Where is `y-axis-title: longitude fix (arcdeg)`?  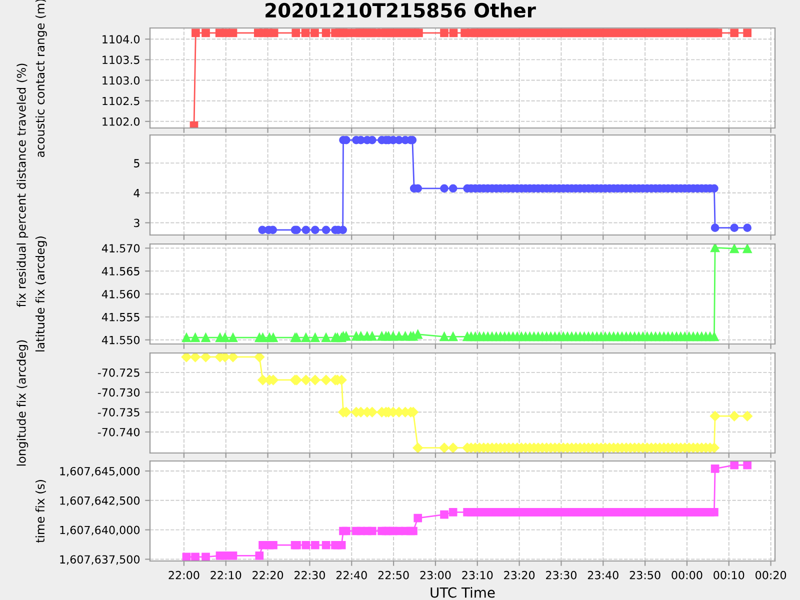 y-axis-title: longitude fix (arcdeg) is located at coordinates (22, 403).